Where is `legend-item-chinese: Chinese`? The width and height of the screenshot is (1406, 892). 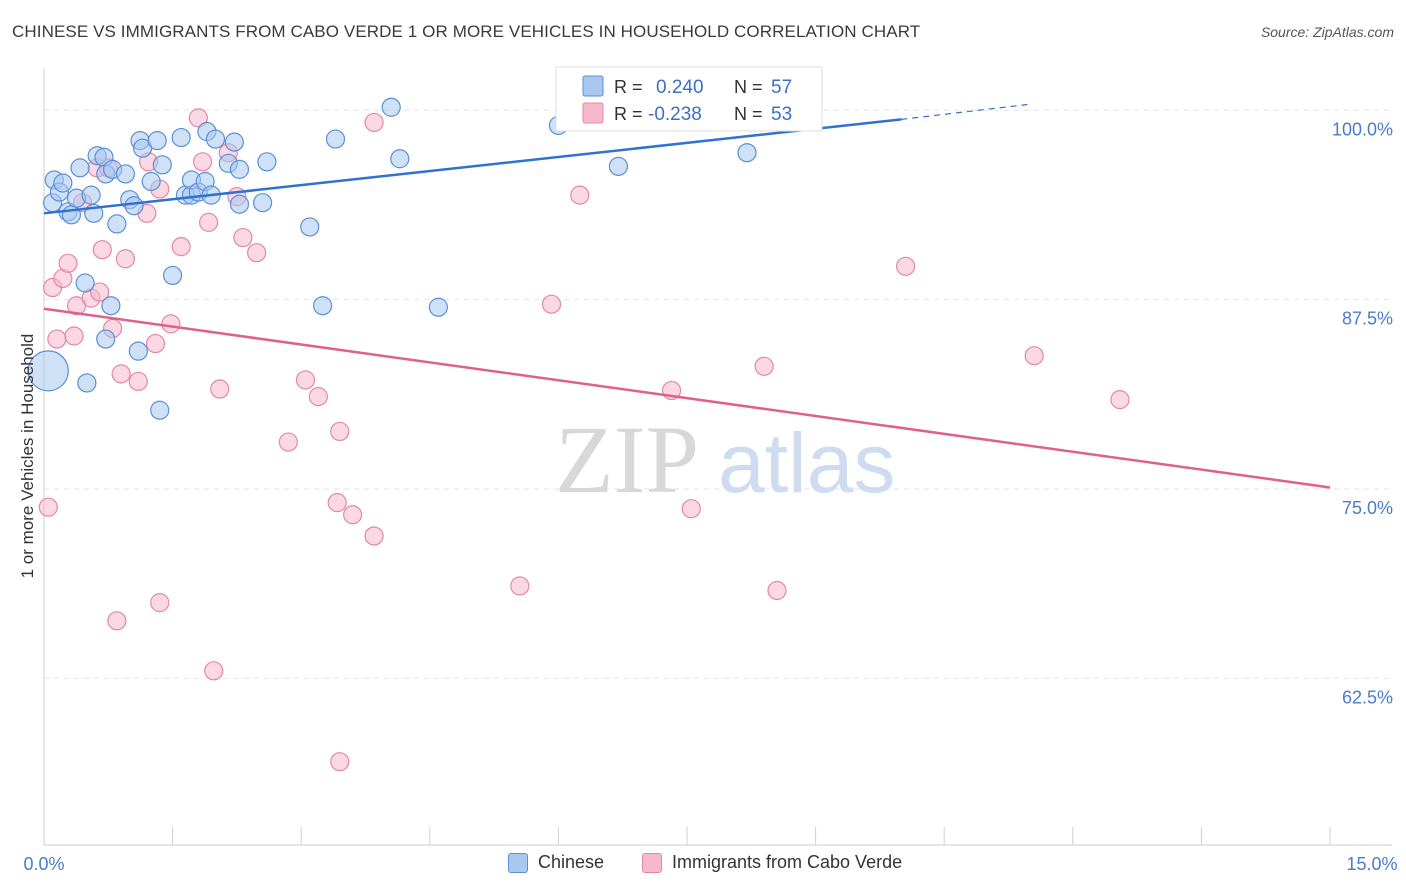
legend-item-chinese: Chinese is located at coordinates (556, 862).